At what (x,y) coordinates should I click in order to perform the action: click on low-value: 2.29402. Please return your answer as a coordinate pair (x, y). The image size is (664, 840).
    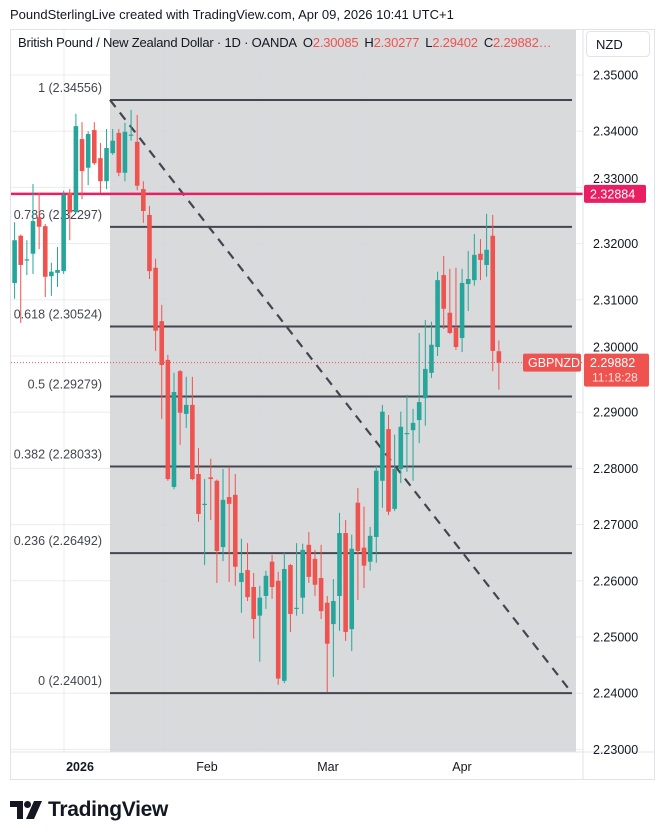
    Looking at the image, I should click on (455, 42).